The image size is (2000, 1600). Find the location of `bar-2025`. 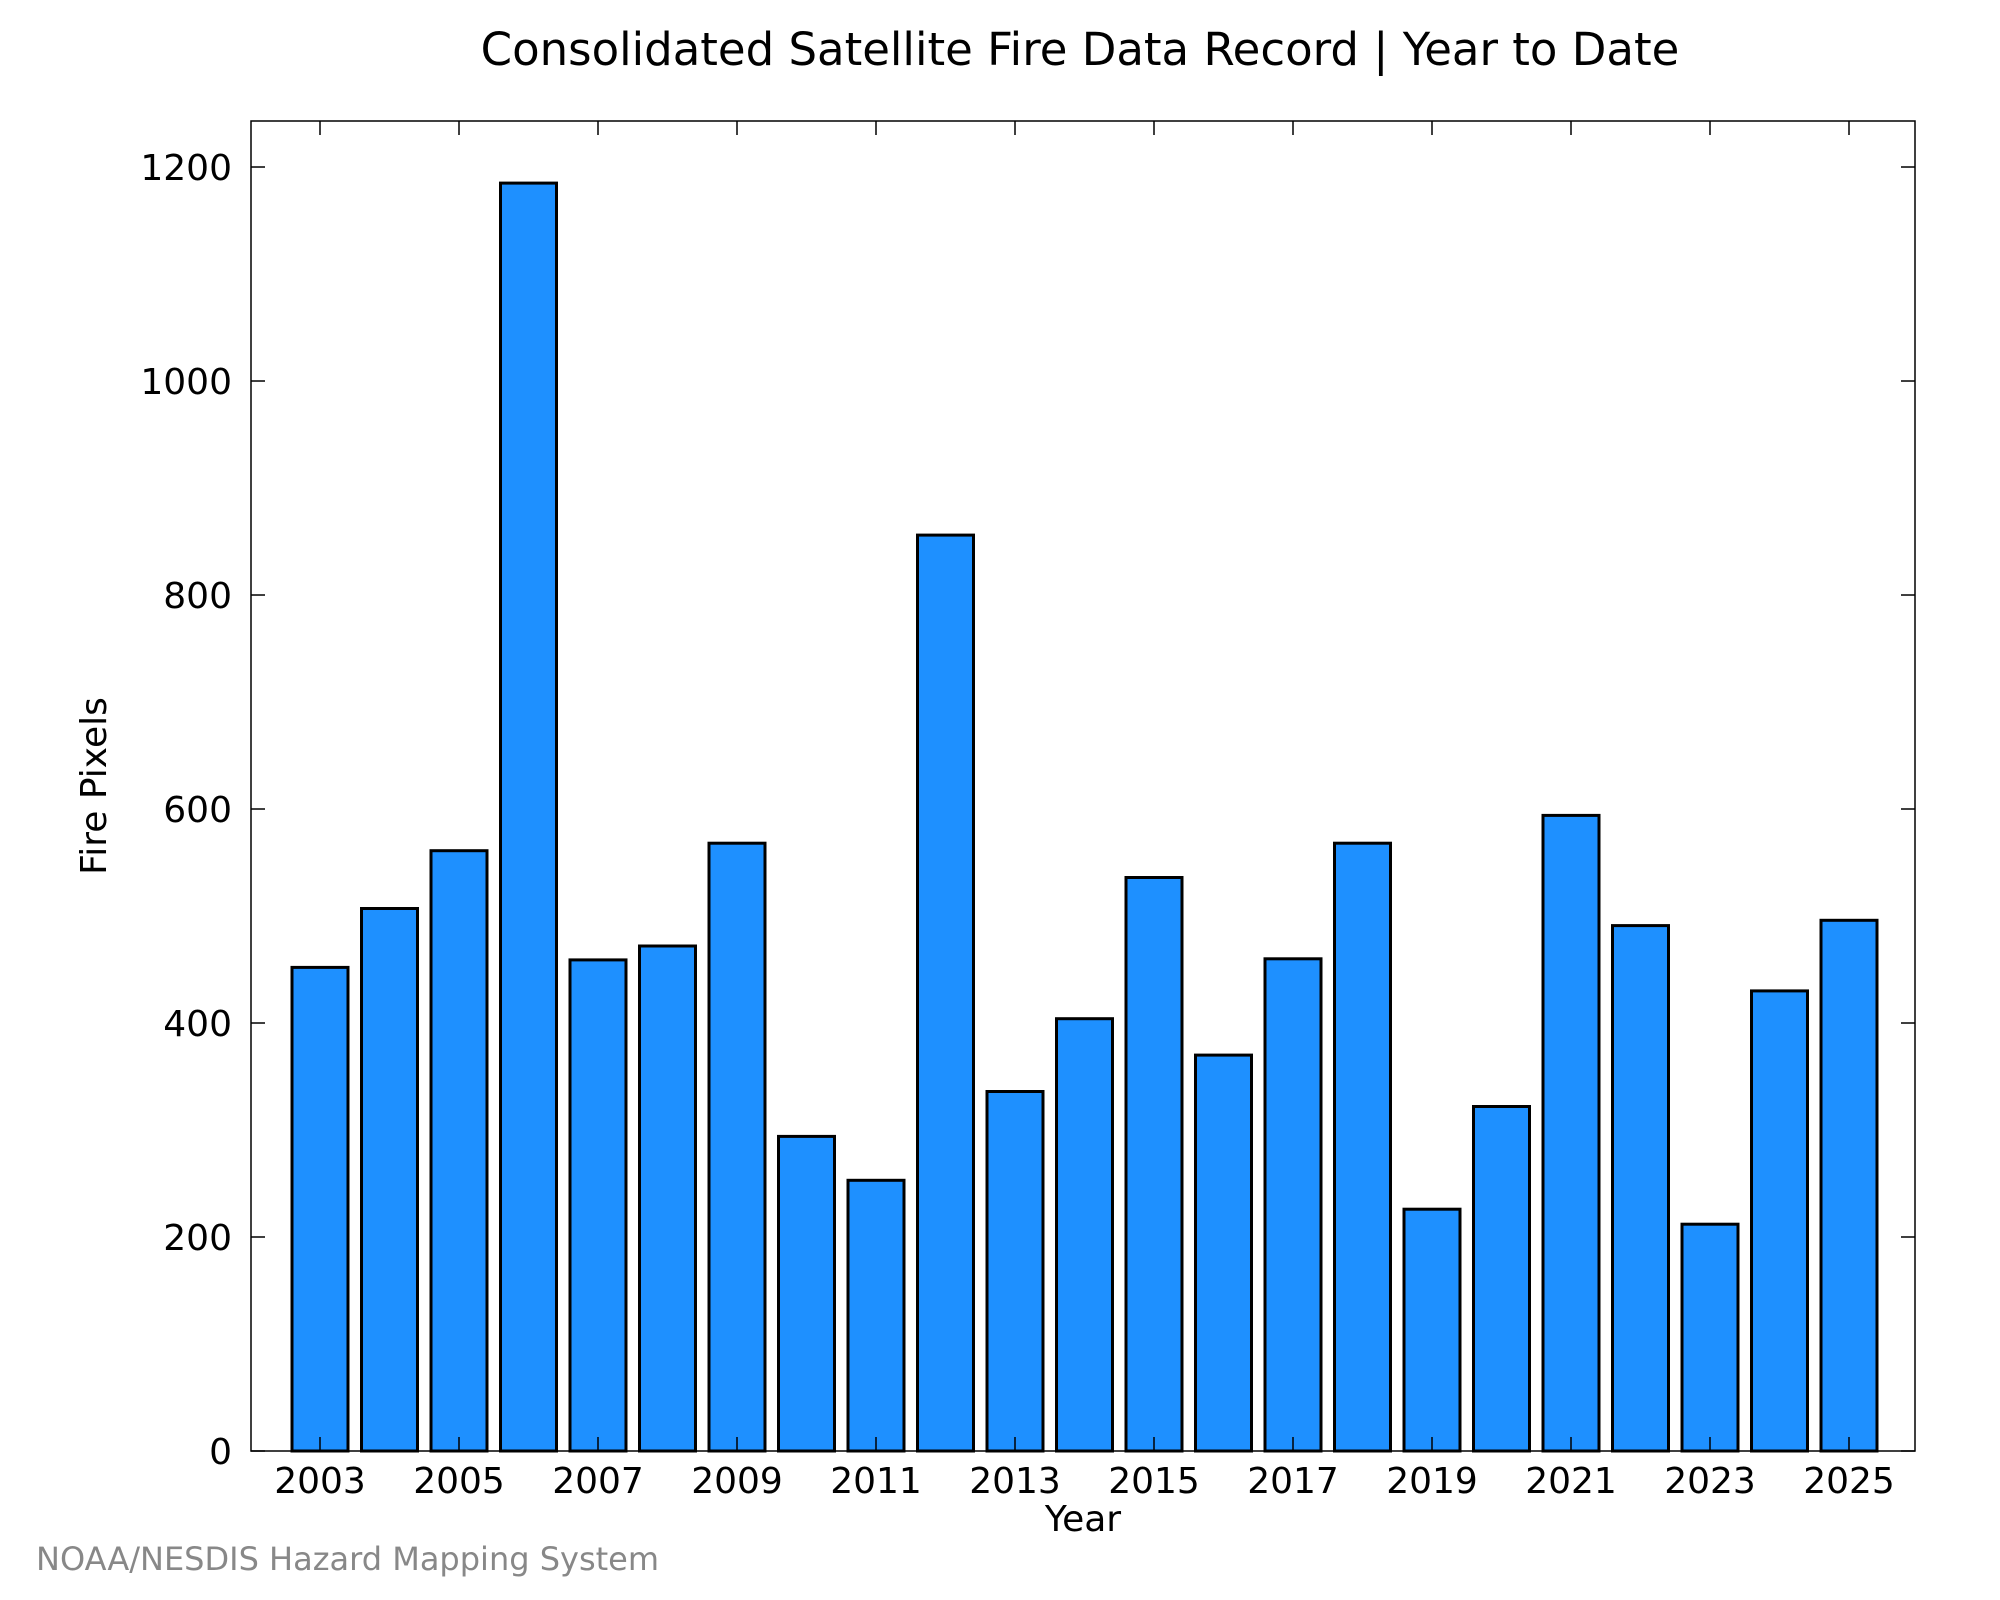

bar-2025 is located at coordinates (1849, 1185).